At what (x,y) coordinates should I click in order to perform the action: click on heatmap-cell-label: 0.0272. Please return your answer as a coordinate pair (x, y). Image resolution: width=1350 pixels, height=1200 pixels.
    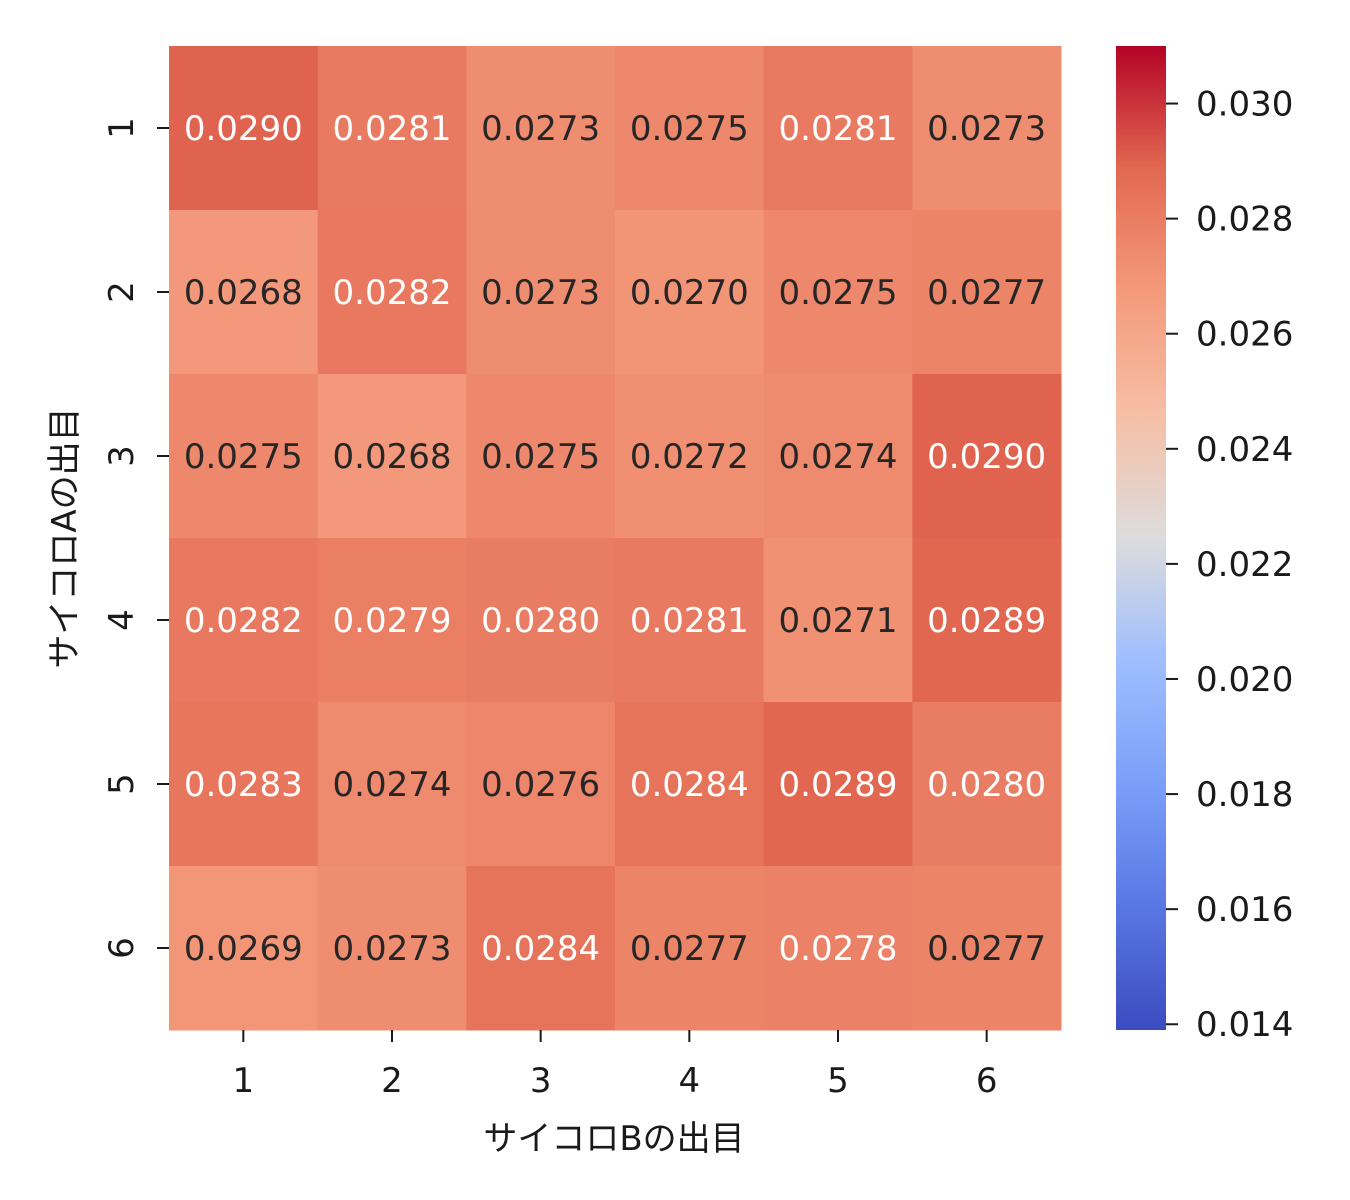
    Looking at the image, I should click on (689, 457).